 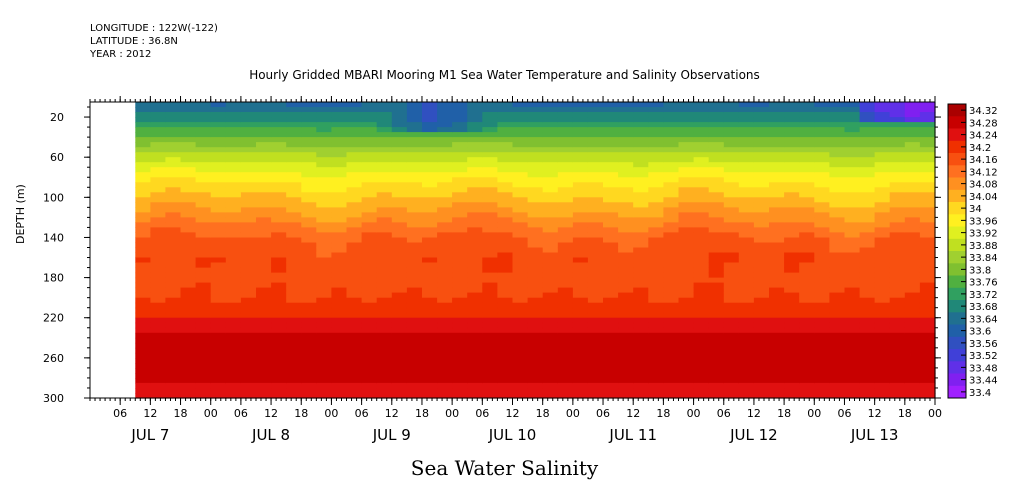 I want to click on colorbar-label: 34.04, so click(x=983, y=197).